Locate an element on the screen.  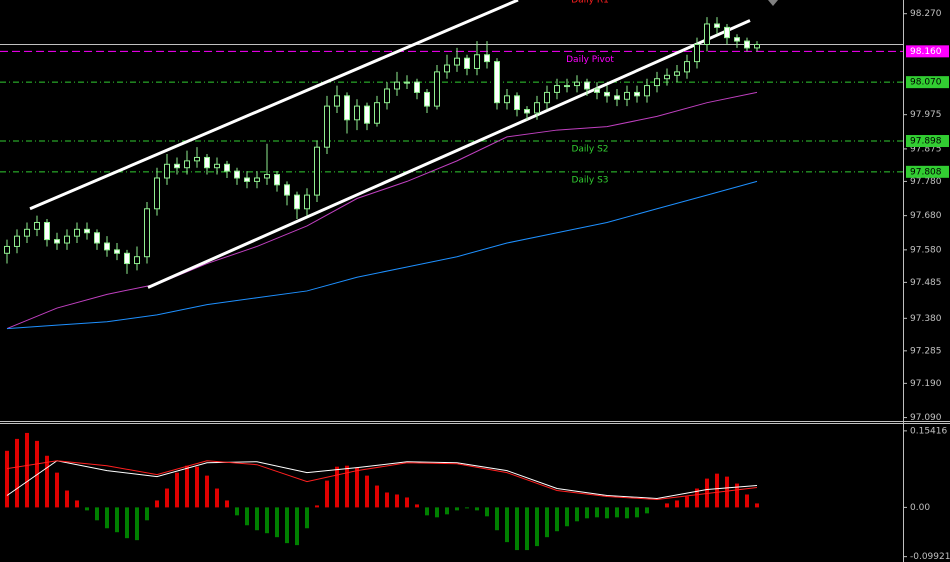
y-tick-label: 0.15416 is located at coordinates (928, 431).